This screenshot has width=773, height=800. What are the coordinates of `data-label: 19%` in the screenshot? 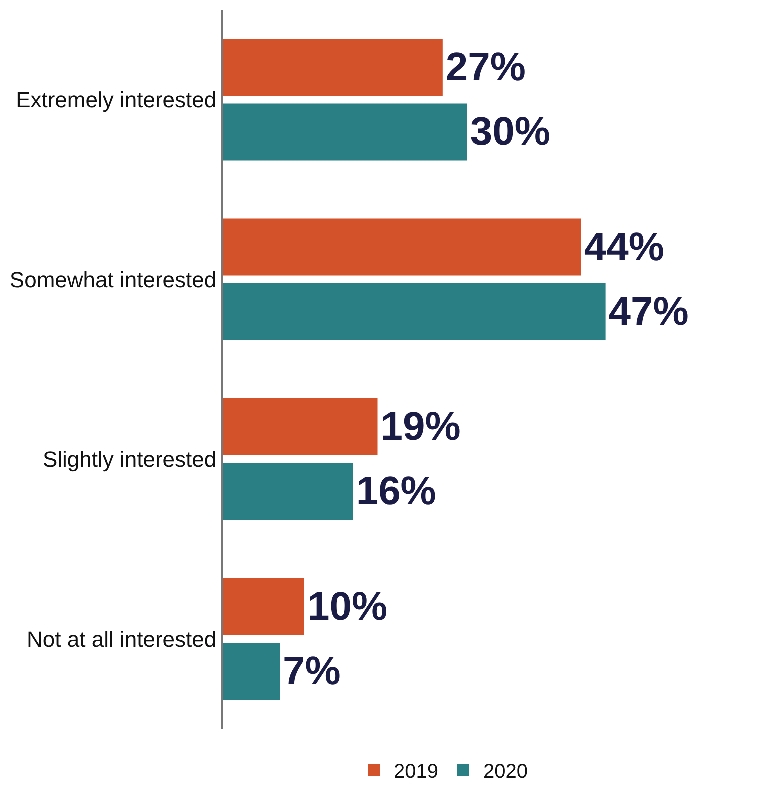 It's located at (420, 427).